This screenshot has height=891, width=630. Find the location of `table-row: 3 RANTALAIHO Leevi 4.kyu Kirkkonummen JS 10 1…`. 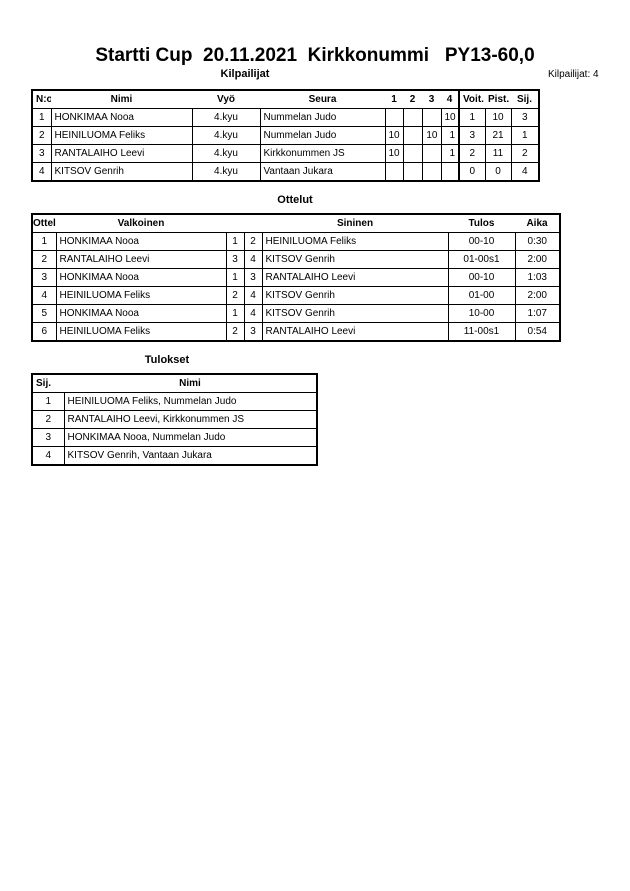

table-row: 3 RANTALAIHO Leevi 4.kyu Kirkkonummen JS 10 1… is located at coordinates (285, 153).